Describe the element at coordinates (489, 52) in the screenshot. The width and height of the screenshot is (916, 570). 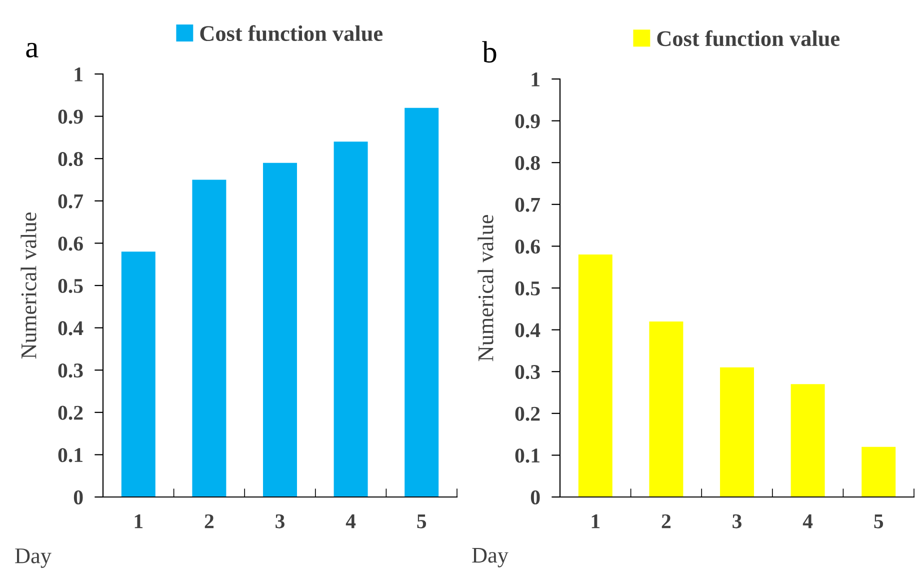
I see `chart-title: b` at that location.